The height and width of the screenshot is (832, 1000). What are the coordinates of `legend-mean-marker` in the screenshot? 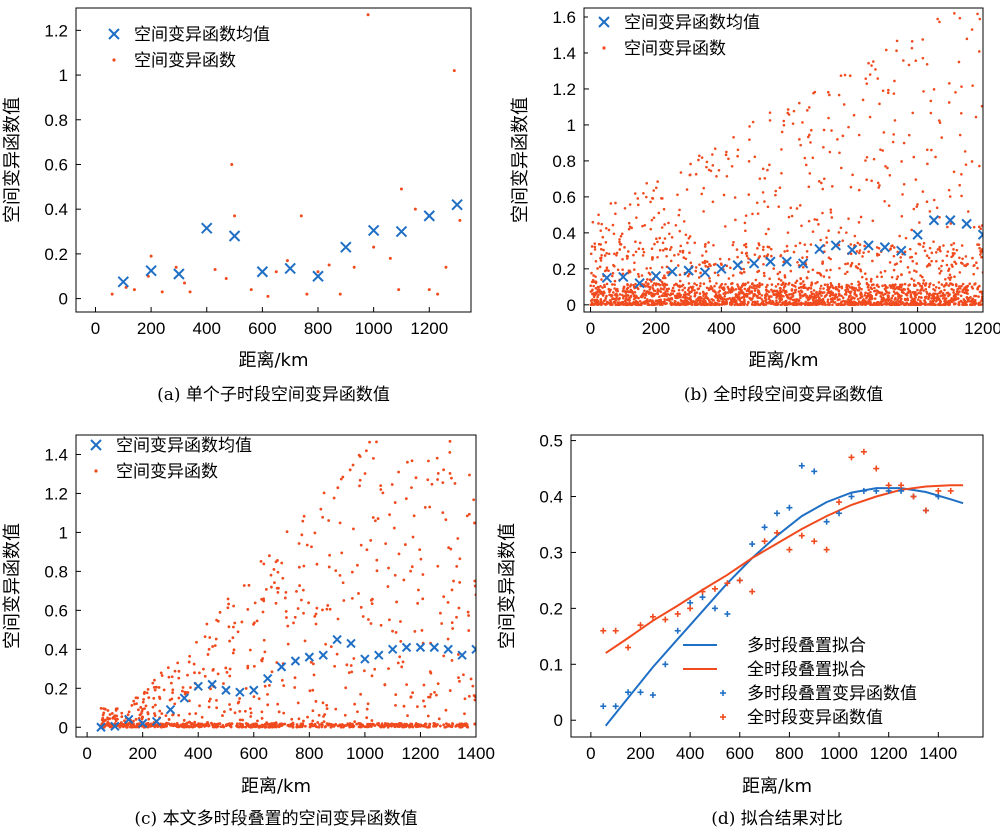 It's located at (114, 34).